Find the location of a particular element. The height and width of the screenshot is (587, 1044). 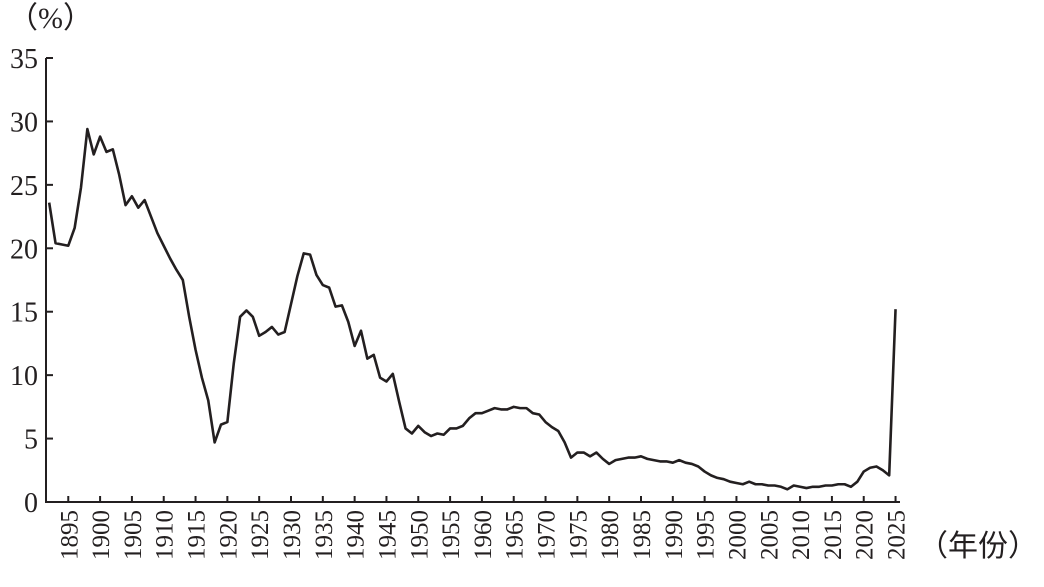

y-tick-label: 15 is located at coordinates (24, 313).